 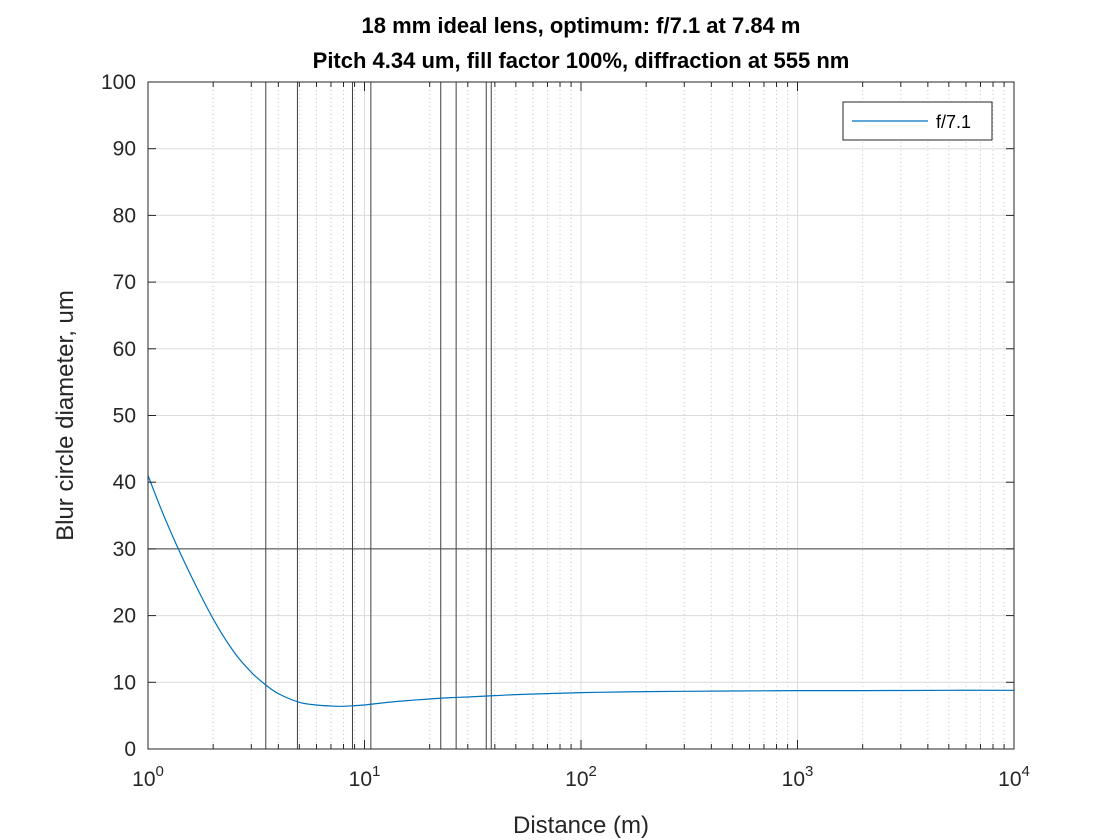 What do you see at coordinates (365, 777) in the screenshot?
I see `x-tick-label: 10¹` at bounding box center [365, 777].